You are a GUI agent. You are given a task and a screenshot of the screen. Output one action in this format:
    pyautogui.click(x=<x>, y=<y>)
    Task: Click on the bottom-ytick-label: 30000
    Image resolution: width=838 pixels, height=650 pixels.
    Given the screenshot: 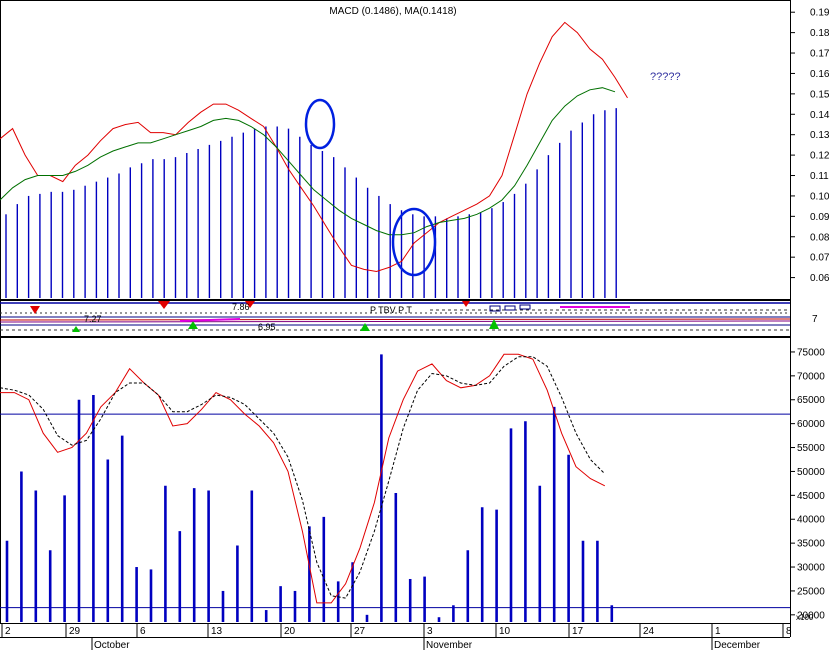 What is the action you would take?
    pyautogui.click(x=811, y=568)
    